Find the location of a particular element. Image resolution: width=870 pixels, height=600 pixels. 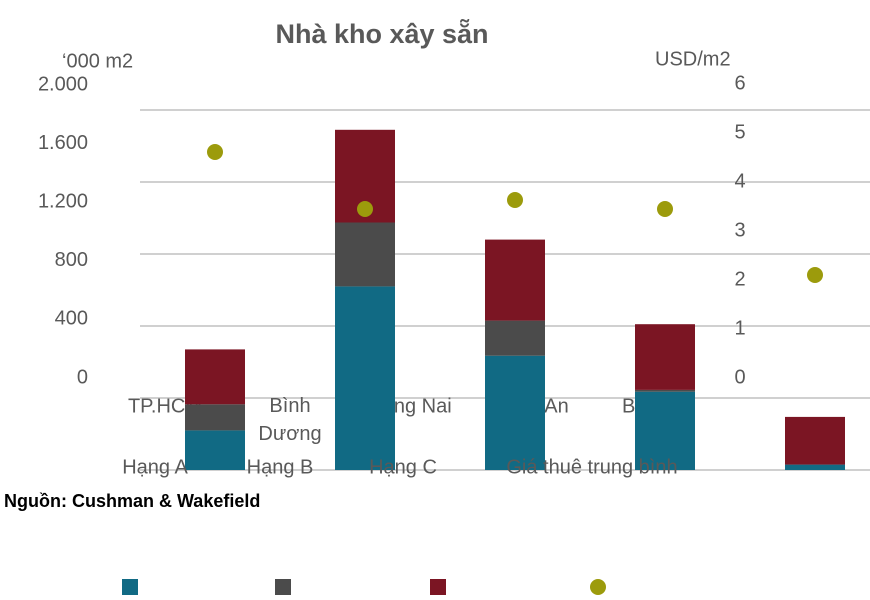

y2-axis-label: USD/m2 is located at coordinates (693, 59).